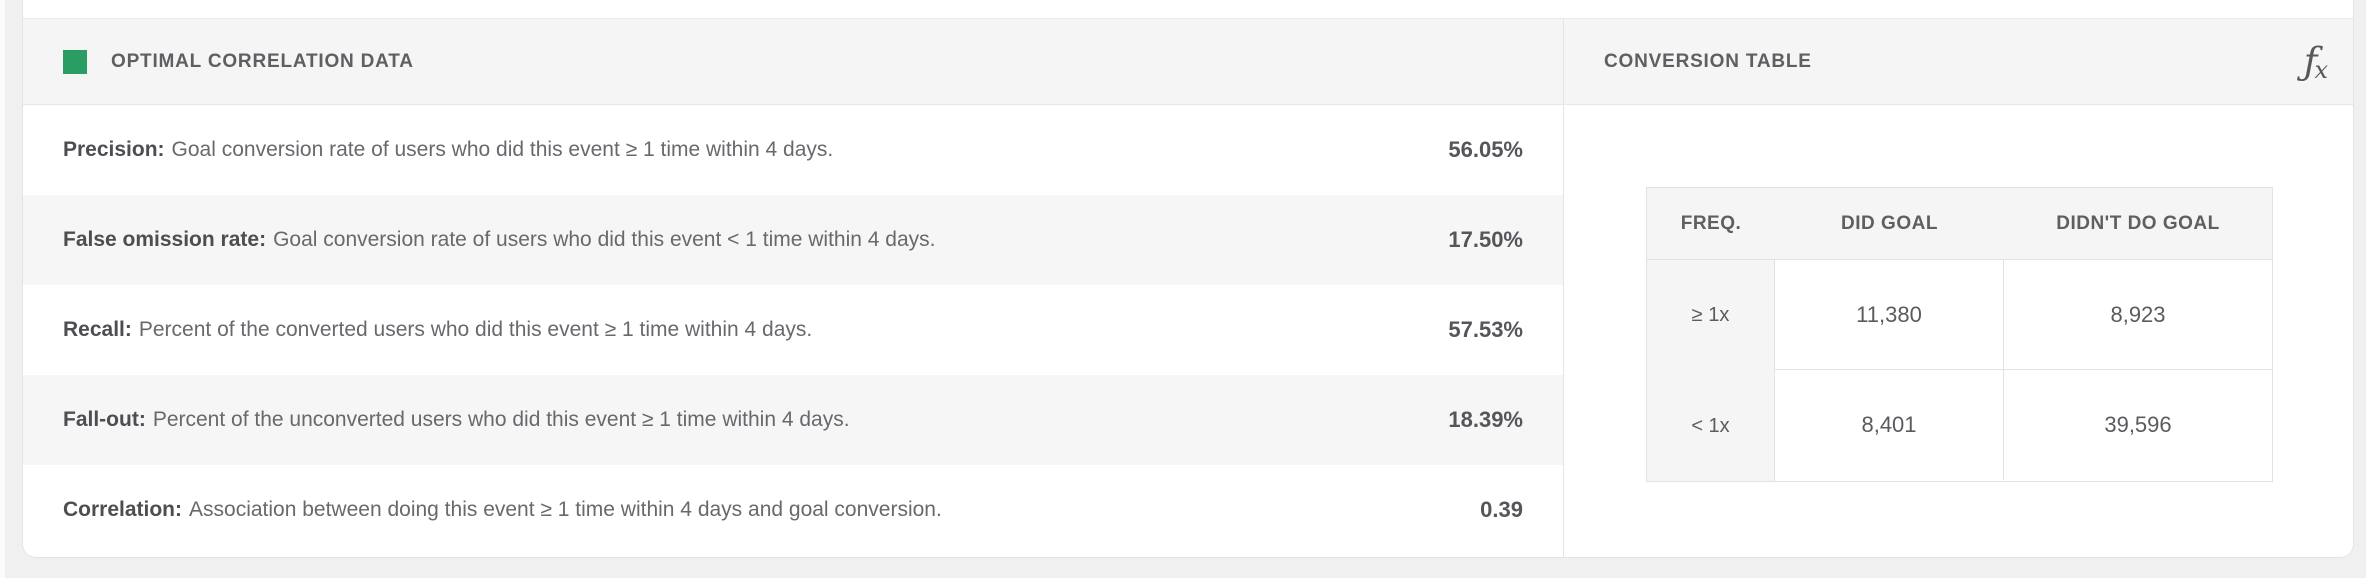 The image size is (2366, 578). What do you see at coordinates (2321, 70) in the screenshot?
I see `fx-x-glyph: x` at bounding box center [2321, 70].